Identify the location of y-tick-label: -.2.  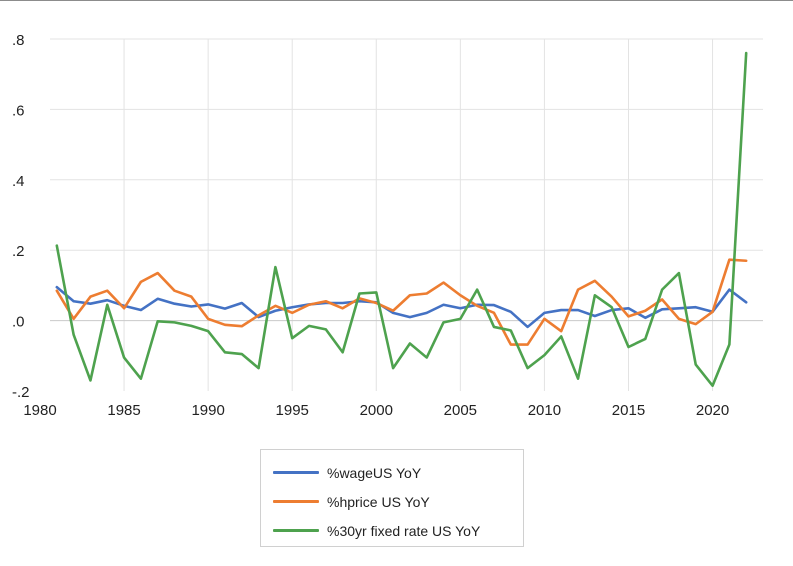
(21, 392).